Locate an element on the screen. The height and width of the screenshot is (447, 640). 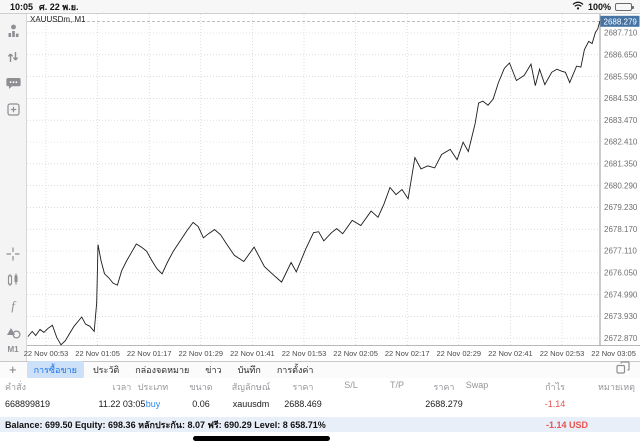
y-axis-label: 2673.930 is located at coordinates (621, 316).